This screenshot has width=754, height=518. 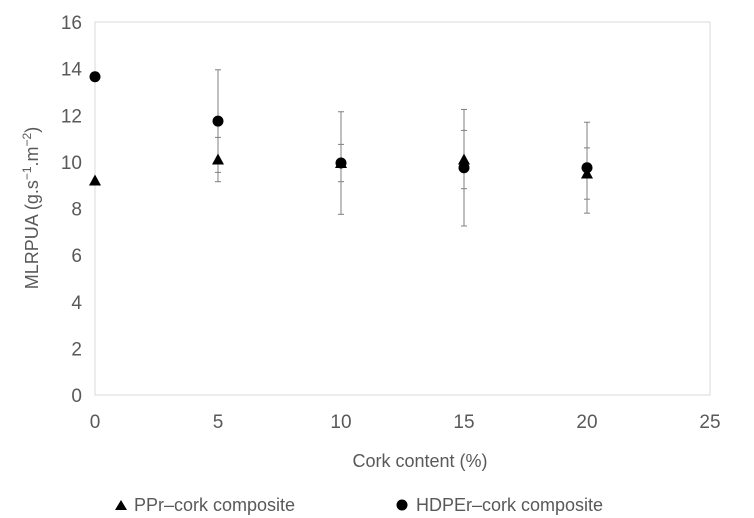 I want to click on y-tick-label: 8, so click(x=76, y=210).